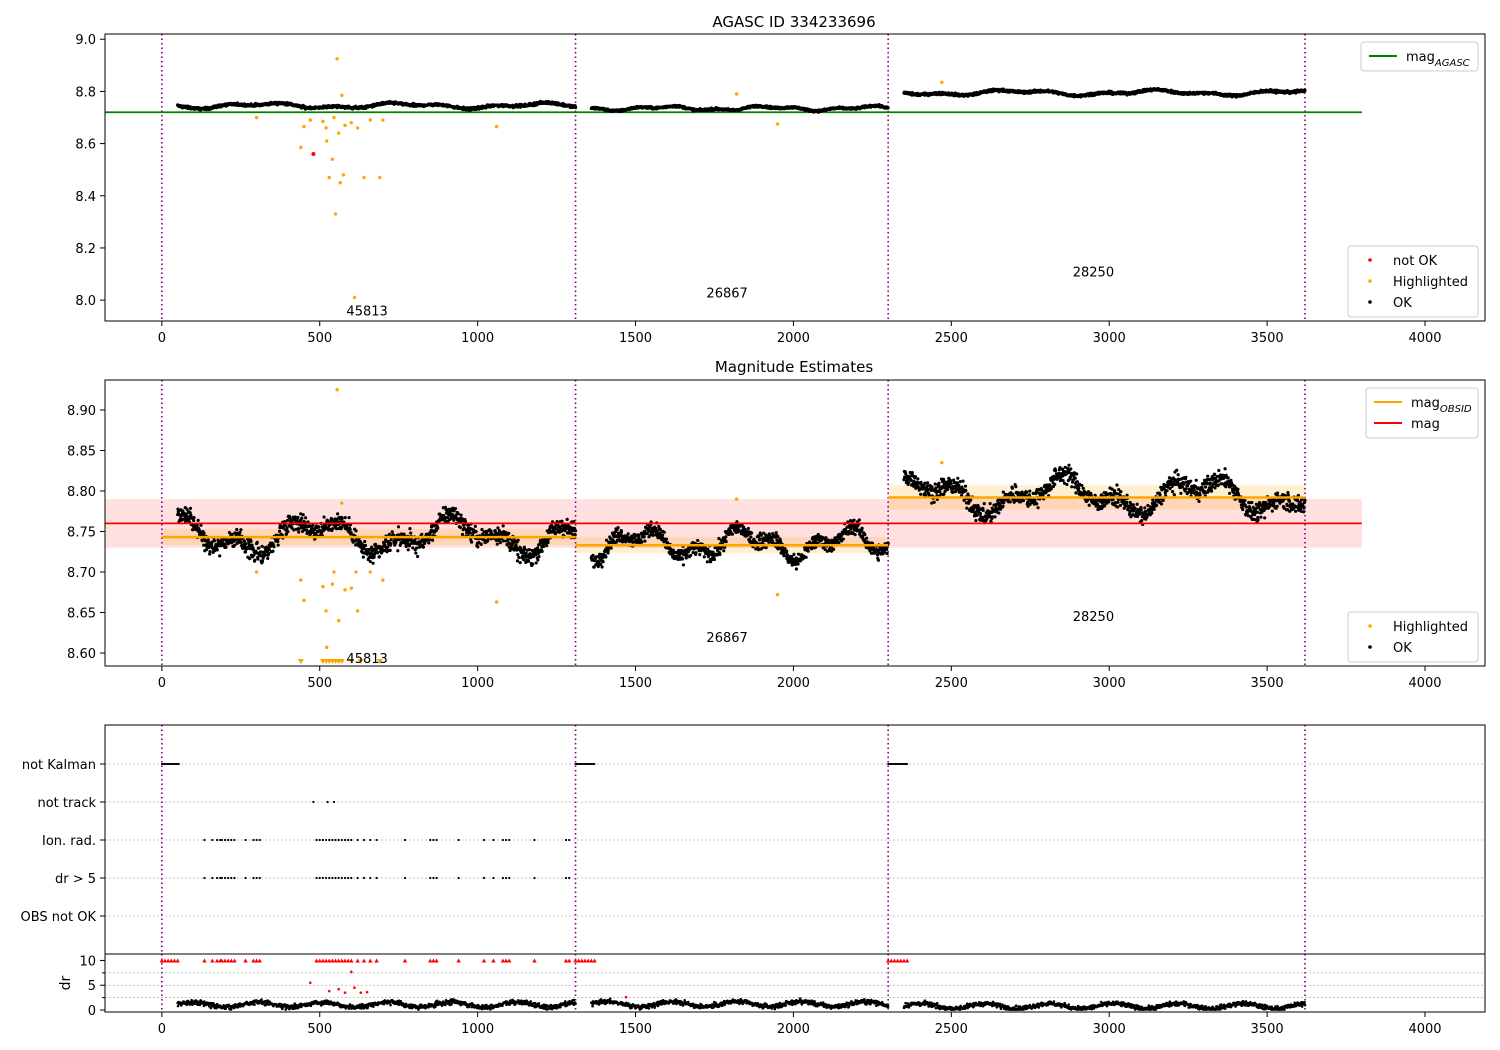 The image size is (1500, 1050). Describe the element at coordinates (85, 301) in the screenshot. I see `y-tick-label: 8.0` at that location.